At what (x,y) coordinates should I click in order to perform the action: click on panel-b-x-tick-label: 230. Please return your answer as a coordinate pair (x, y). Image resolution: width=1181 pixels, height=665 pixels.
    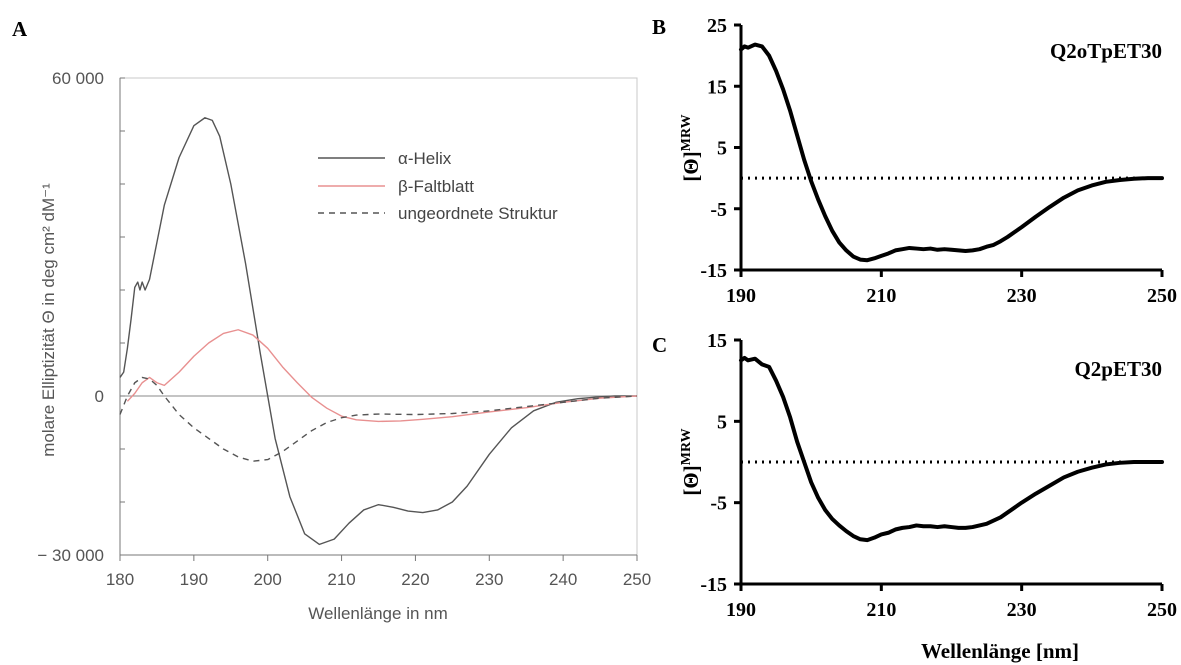
    Looking at the image, I should click on (1022, 296).